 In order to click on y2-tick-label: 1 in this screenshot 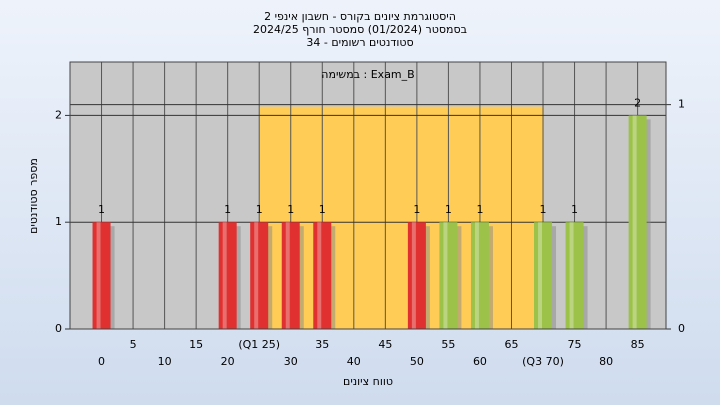, I will do `click(681, 104)`.